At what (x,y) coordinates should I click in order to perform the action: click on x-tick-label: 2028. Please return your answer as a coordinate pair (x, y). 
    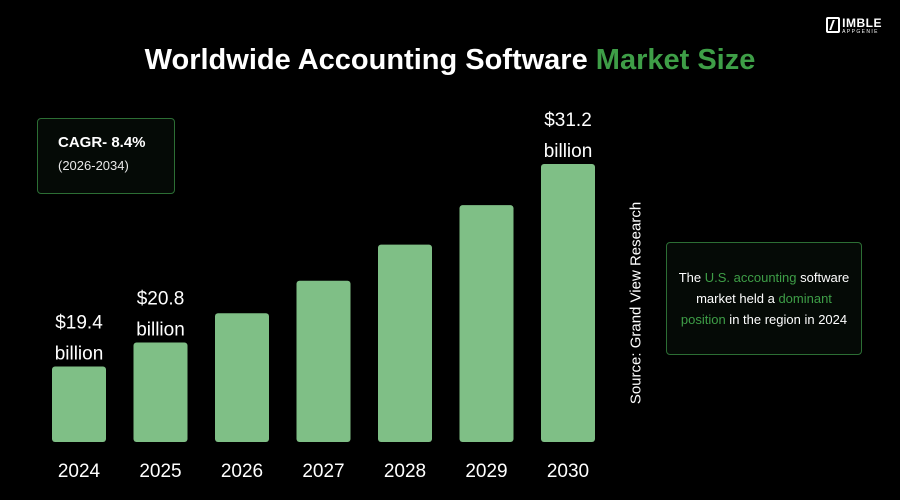
    Looking at the image, I should click on (405, 471).